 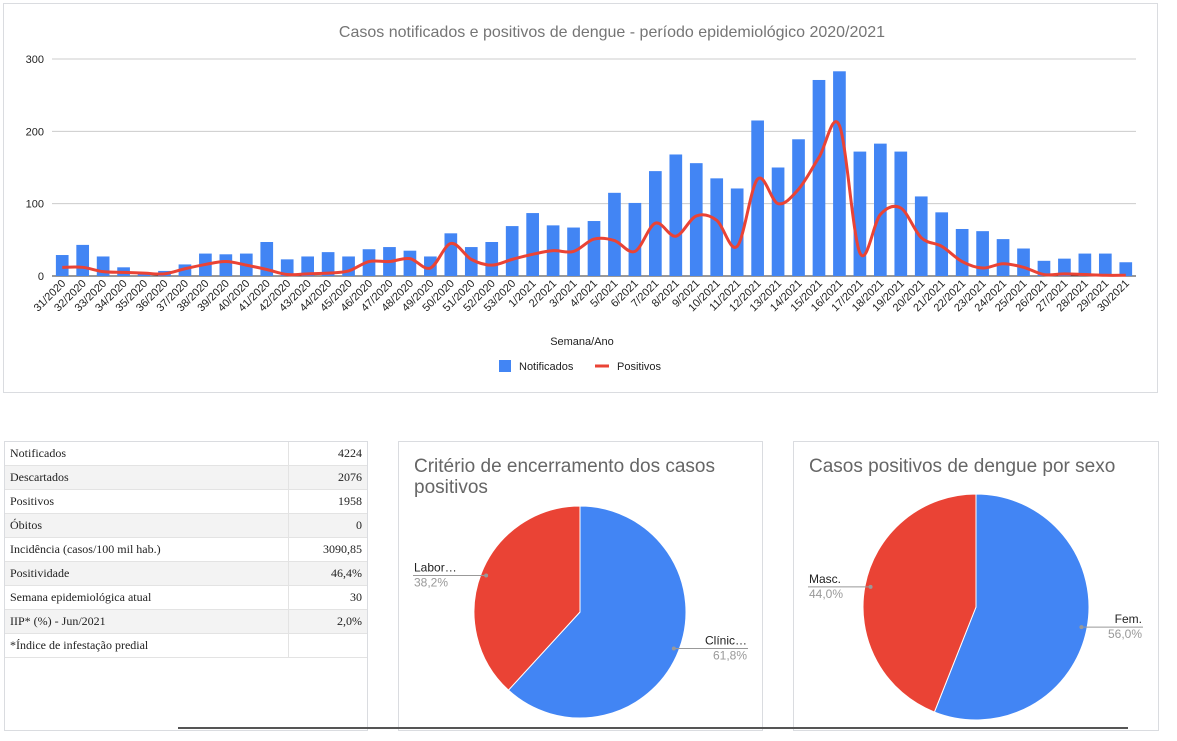 I want to click on y-tick-label: 0, so click(x=41, y=277).